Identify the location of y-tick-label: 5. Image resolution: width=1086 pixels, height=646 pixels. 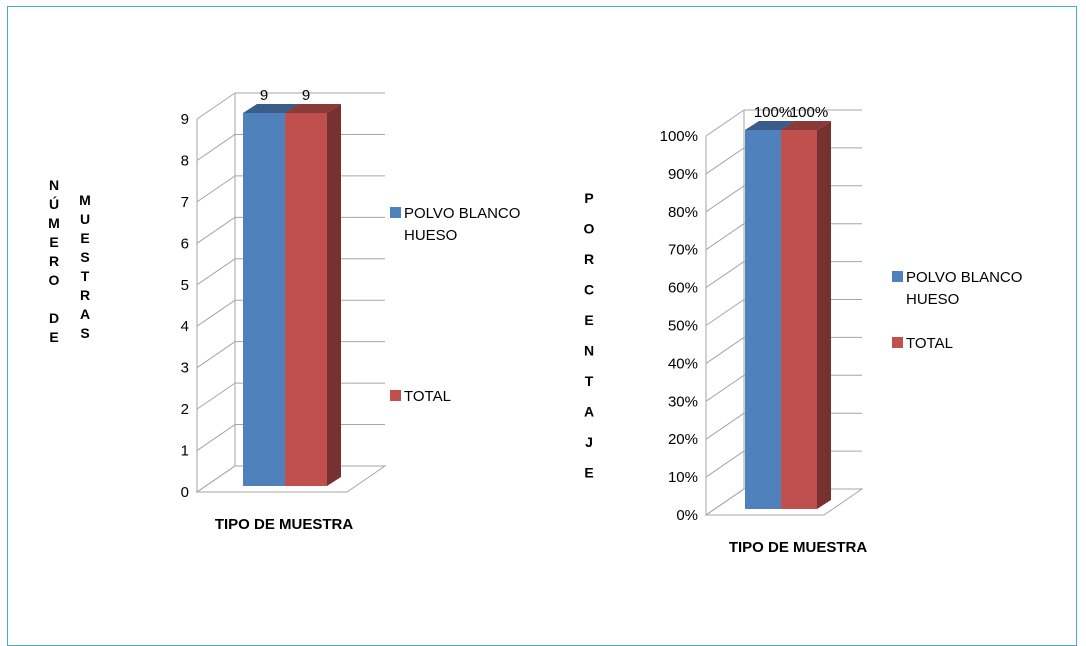
(185, 285).